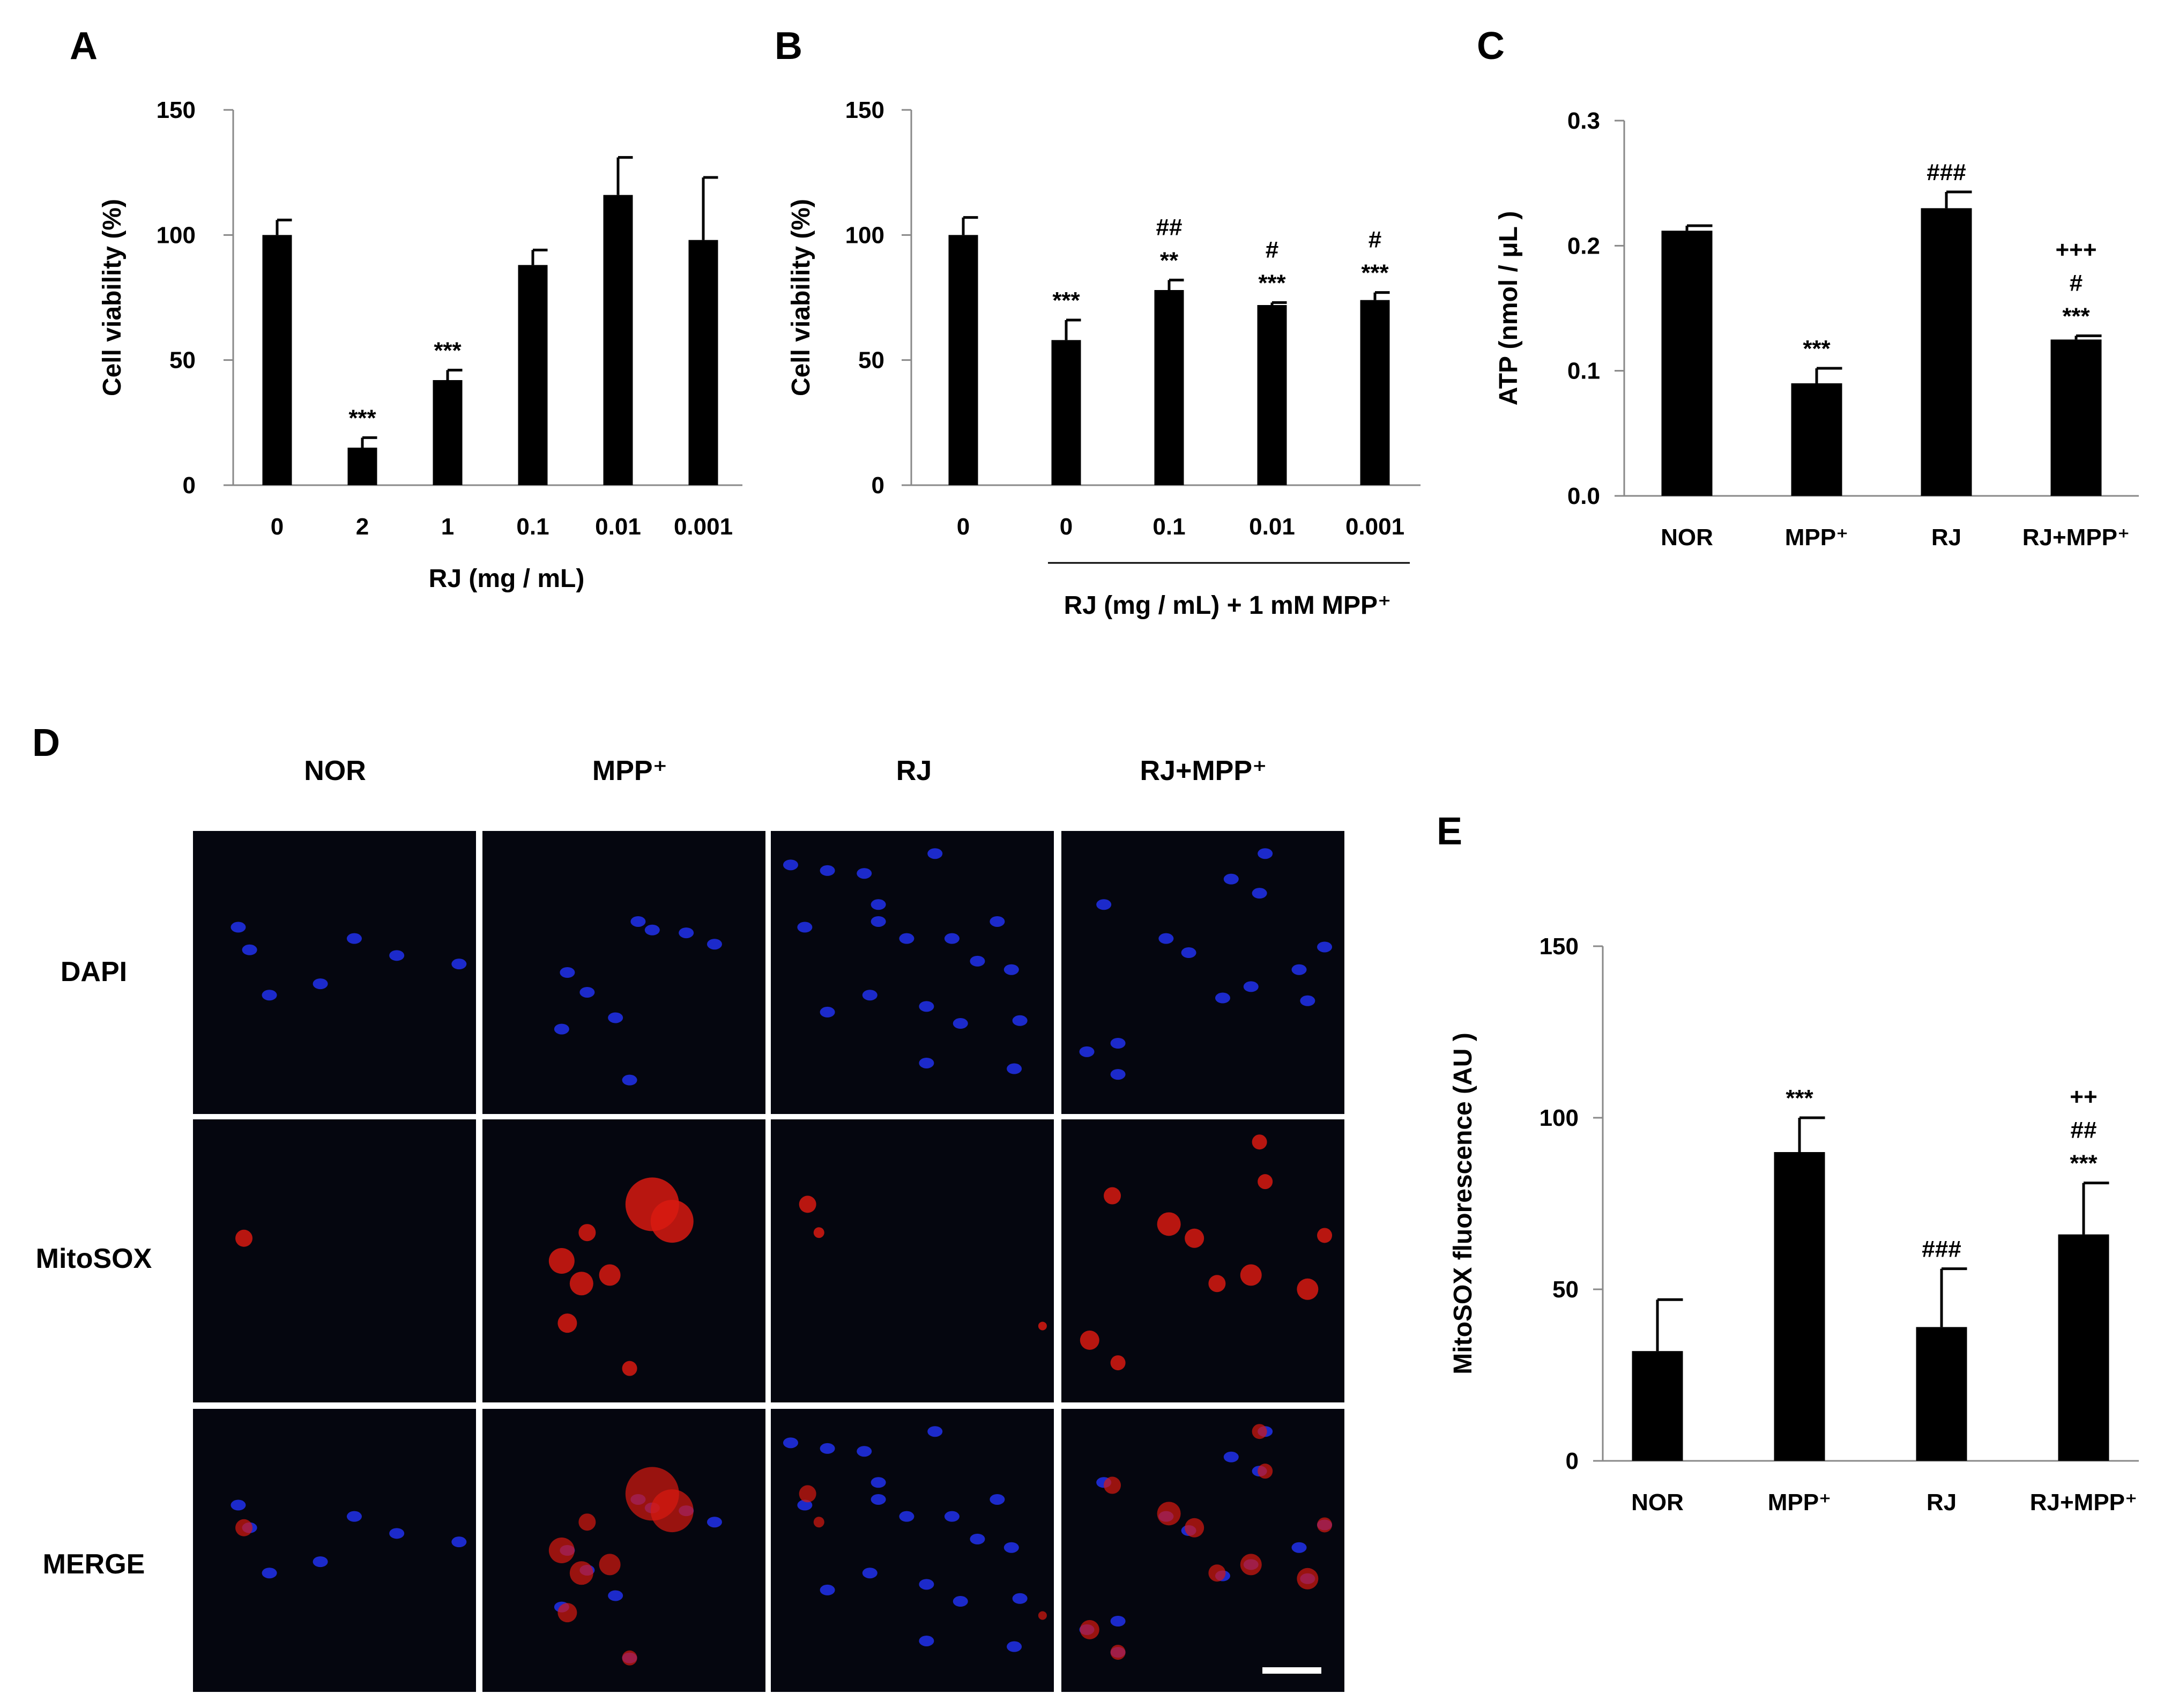 The width and height of the screenshot is (2164, 1708). I want to click on x-tick-label: 1, so click(447, 527).